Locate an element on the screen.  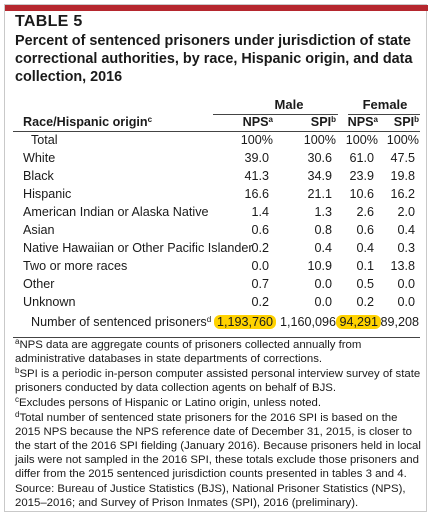
row-label-header: Race/Hispanic originc is located at coordinates (88, 122).